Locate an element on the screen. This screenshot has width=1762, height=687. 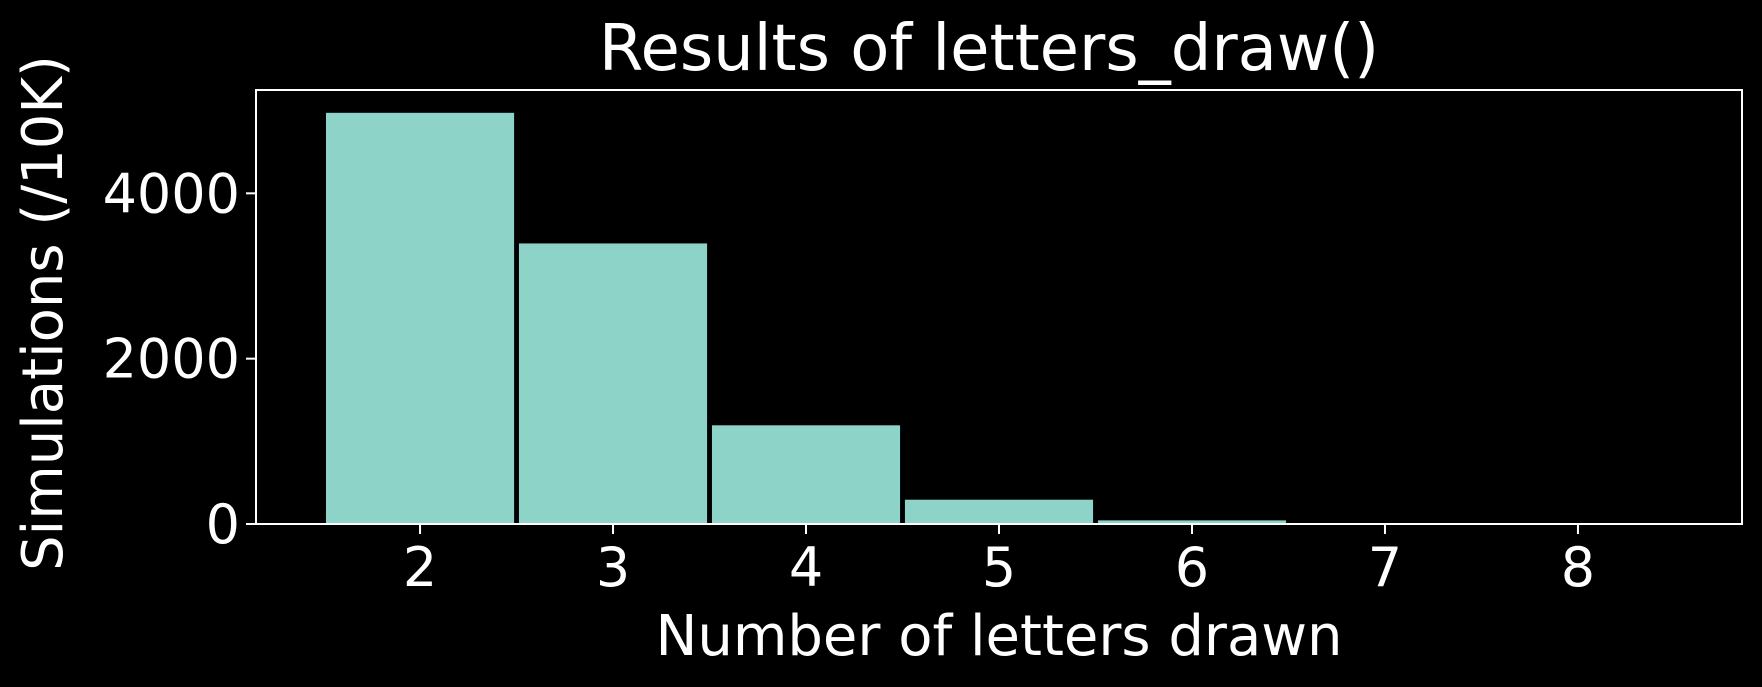
x-tick-label: 2 is located at coordinates (420, 567).